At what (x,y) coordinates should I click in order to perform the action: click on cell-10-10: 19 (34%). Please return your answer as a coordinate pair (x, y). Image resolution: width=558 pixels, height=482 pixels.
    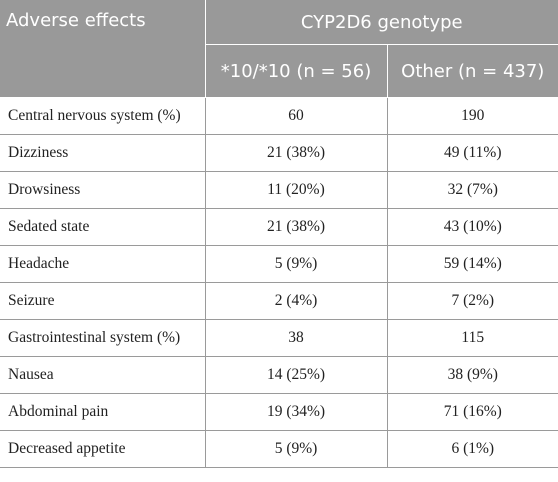
    Looking at the image, I should click on (296, 412).